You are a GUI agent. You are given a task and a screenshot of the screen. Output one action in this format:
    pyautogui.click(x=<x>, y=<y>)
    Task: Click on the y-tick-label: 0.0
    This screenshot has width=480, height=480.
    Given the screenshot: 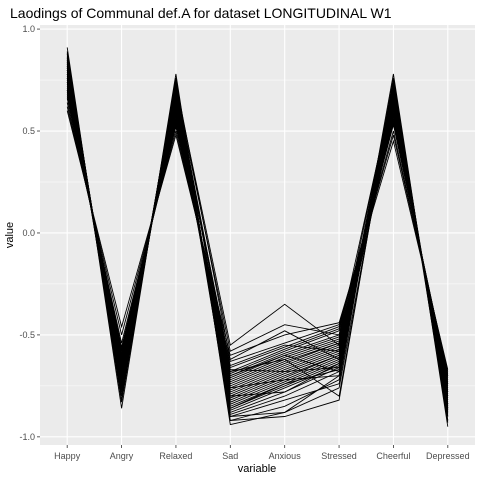 What is the action you would take?
    pyautogui.click(x=28, y=233)
    